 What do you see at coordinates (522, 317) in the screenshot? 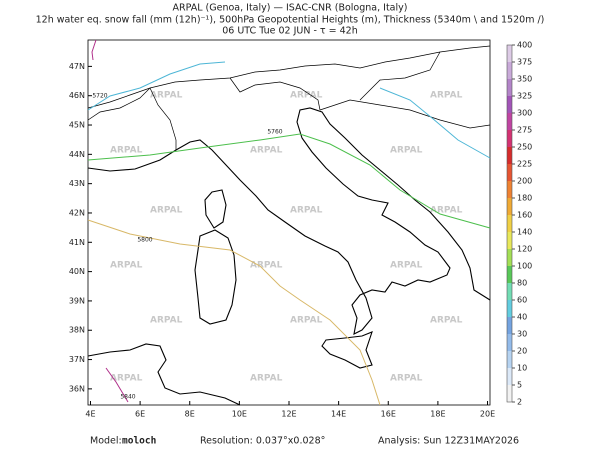
I see `colorbar-label: 40` at bounding box center [522, 317].